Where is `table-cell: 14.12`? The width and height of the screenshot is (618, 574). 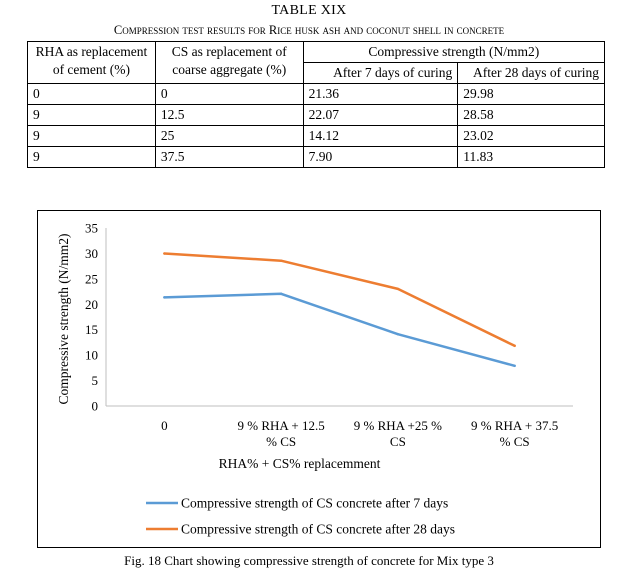 table-cell: 14.12 is located at coordinates (380, 136).